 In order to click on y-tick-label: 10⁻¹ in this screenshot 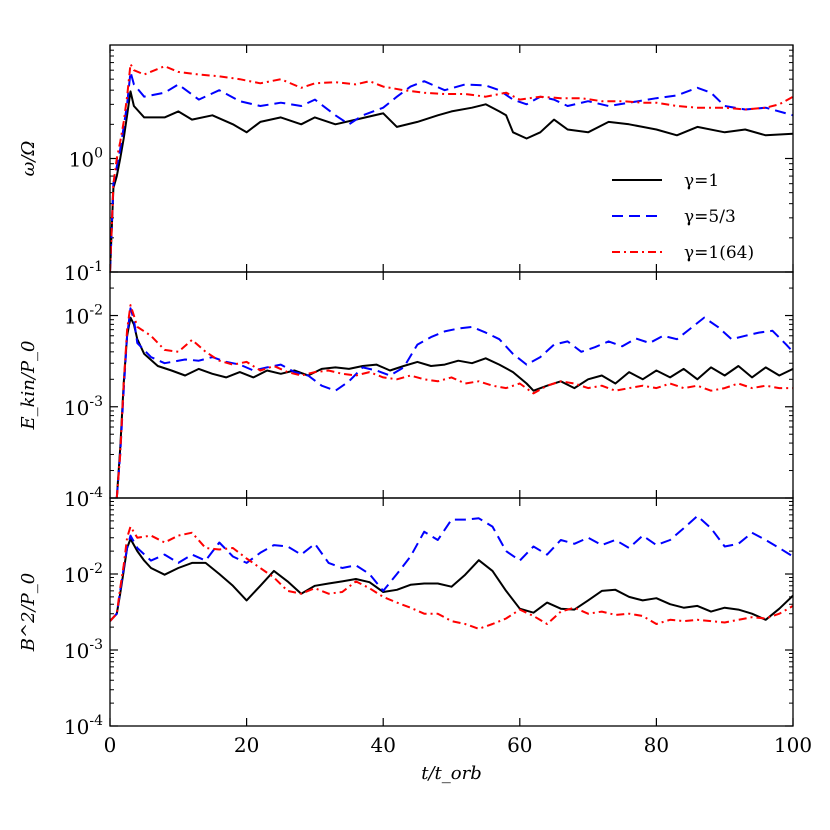, I will do `click(83, 272)`.